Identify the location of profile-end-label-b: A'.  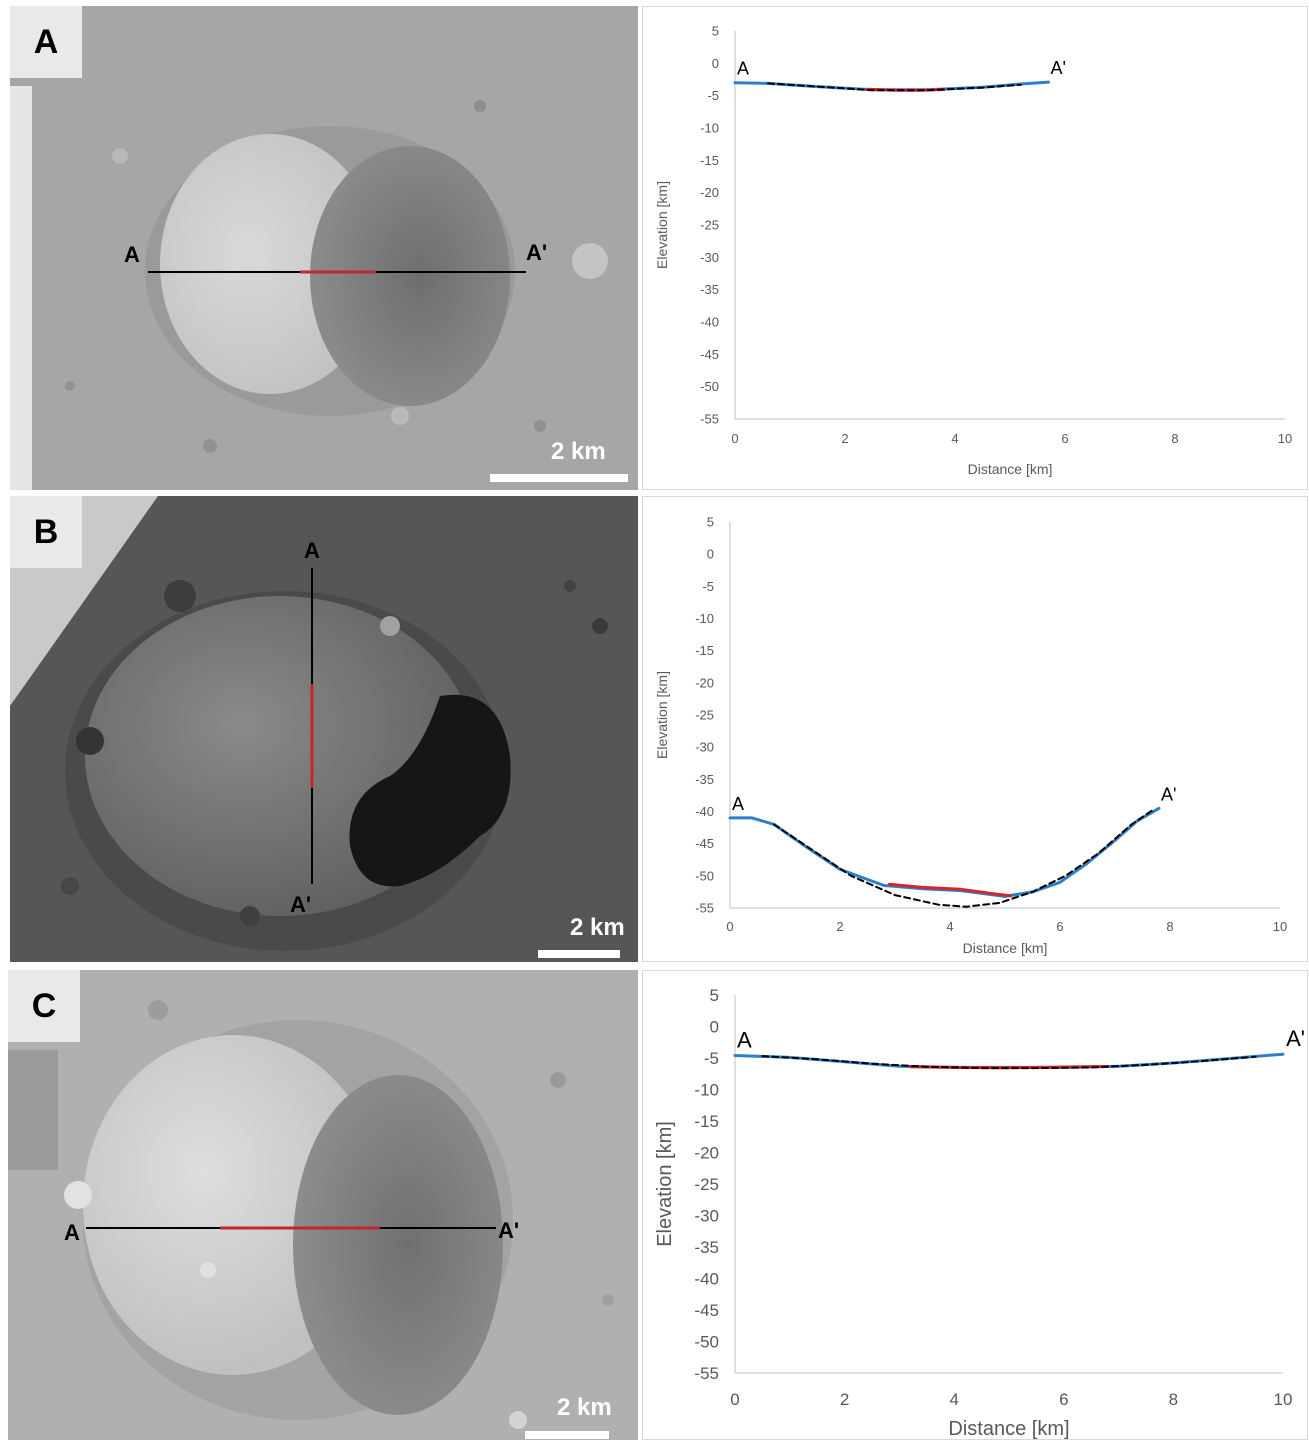
(301, 904).